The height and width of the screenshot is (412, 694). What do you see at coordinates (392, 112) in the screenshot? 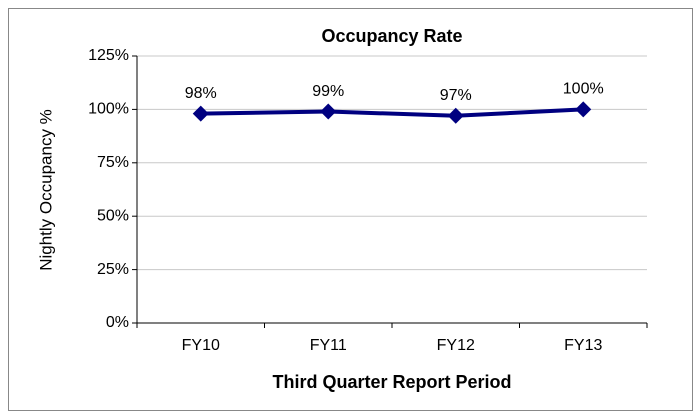
I see `series-line` at bounding box center [392, 112].